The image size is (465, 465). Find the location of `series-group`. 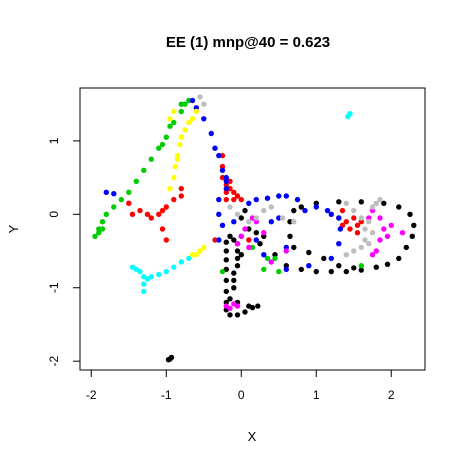

series-group is located at coordinates (290, 176).